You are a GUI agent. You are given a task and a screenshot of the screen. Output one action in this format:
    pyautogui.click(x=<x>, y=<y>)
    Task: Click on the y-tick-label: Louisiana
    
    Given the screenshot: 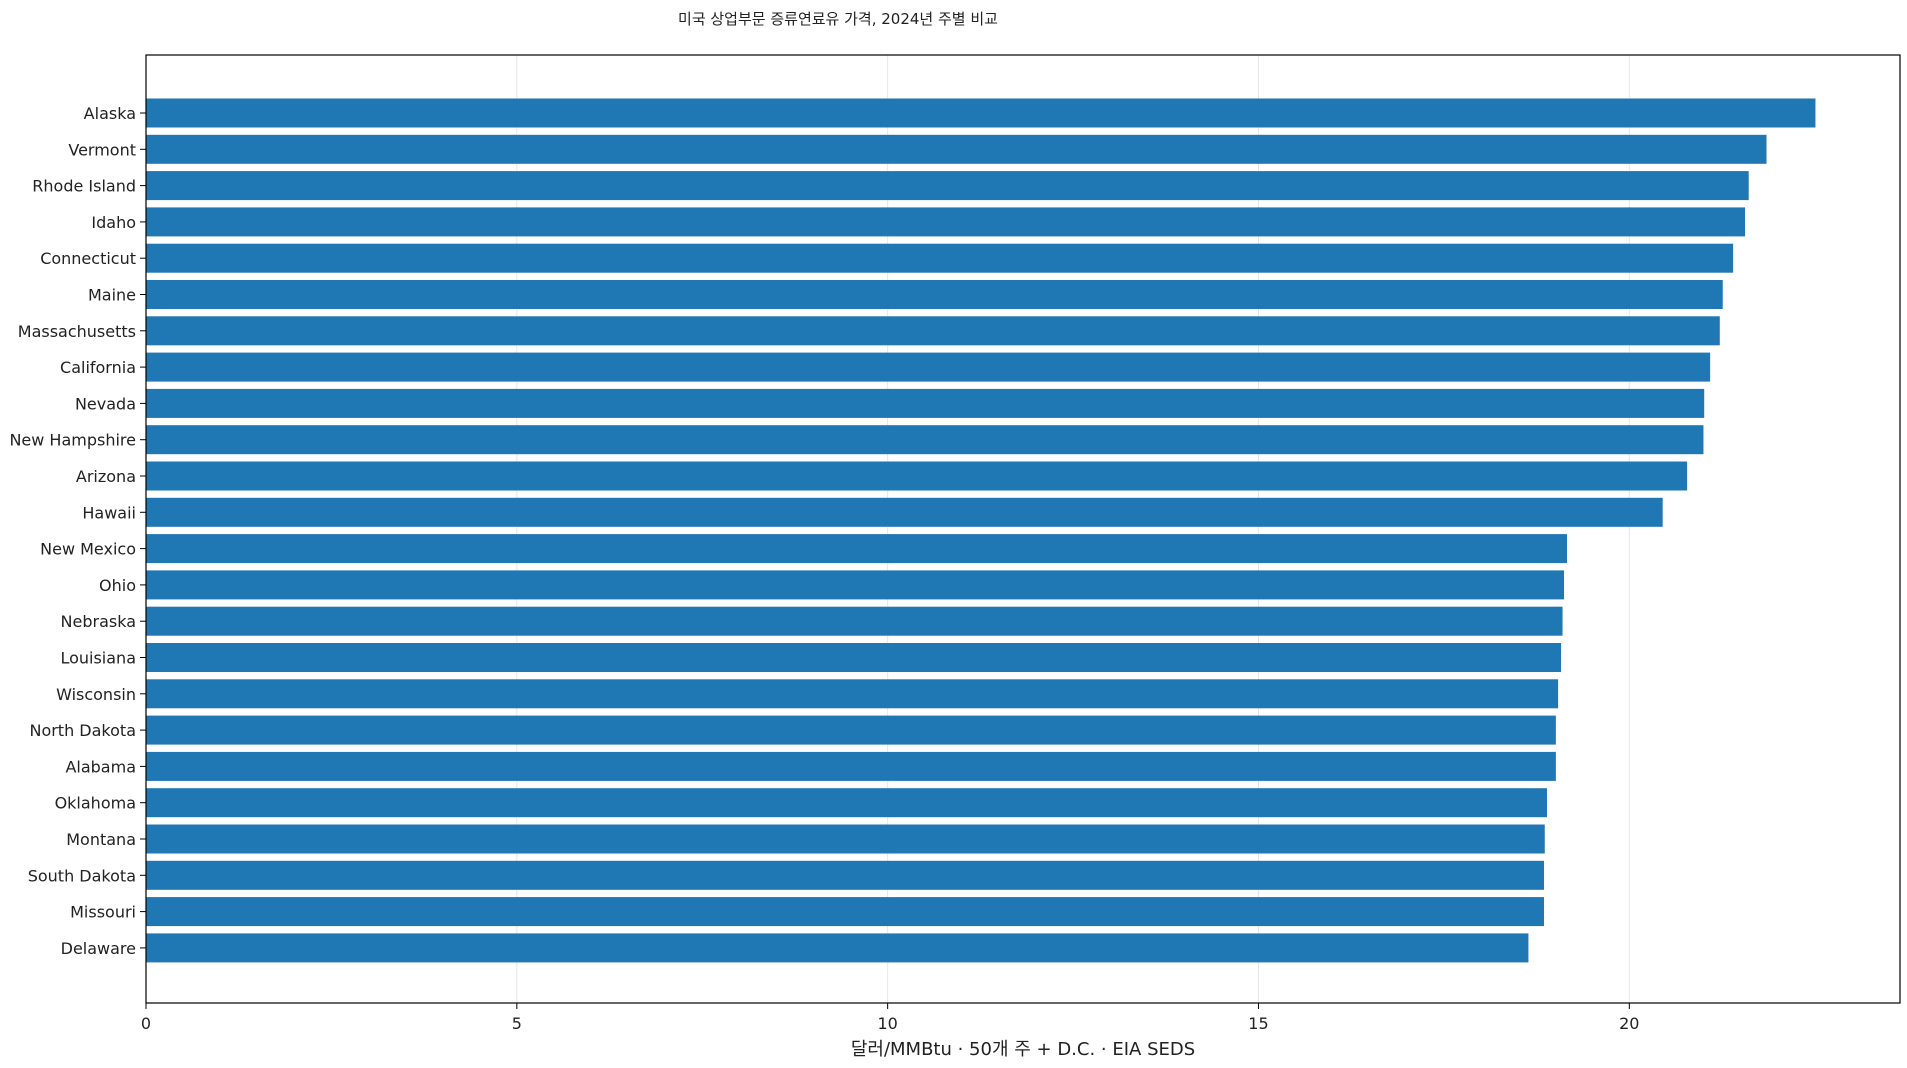 What is the action you would take?
    pyautogui.click(x=98, y=658)
    